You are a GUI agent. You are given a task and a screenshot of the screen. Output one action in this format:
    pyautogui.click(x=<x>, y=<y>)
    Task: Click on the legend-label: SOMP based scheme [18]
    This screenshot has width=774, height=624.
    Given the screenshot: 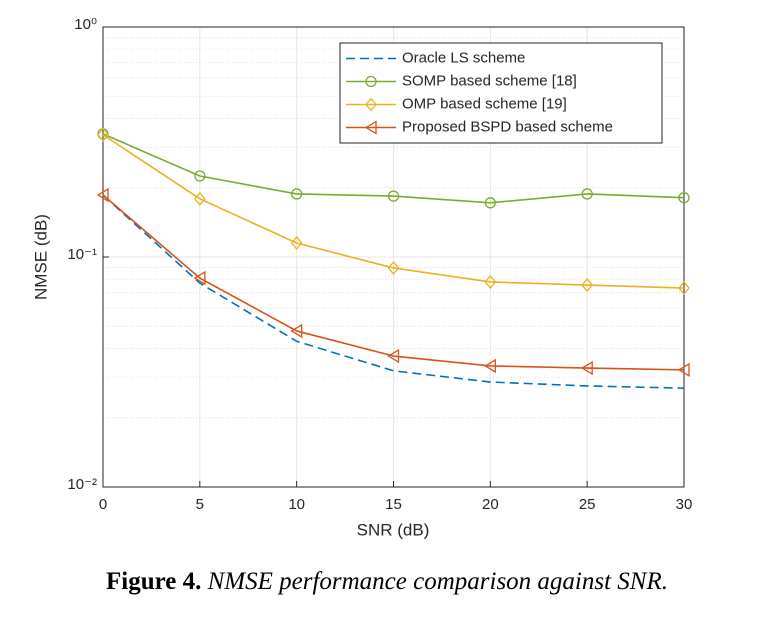 What is the action you would take?
    pyautogui.click(x=489, y=80)
    